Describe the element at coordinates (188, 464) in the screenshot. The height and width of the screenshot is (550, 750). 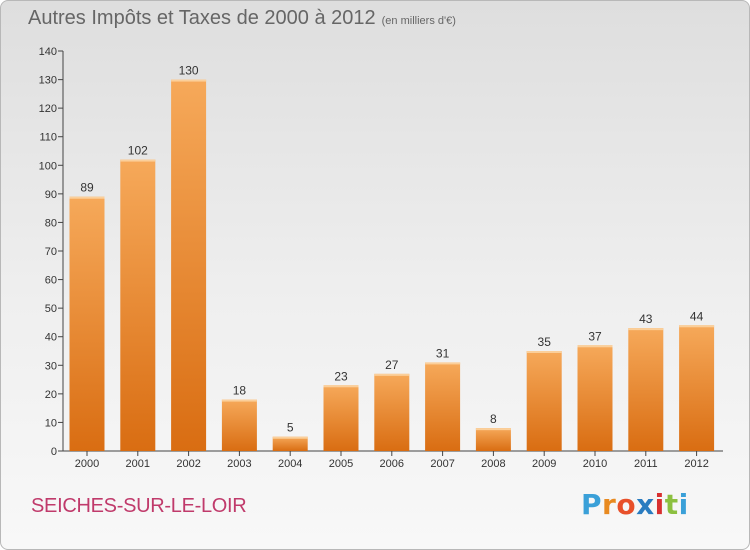
I see `x-tick-label-2002: 2002` at that location.